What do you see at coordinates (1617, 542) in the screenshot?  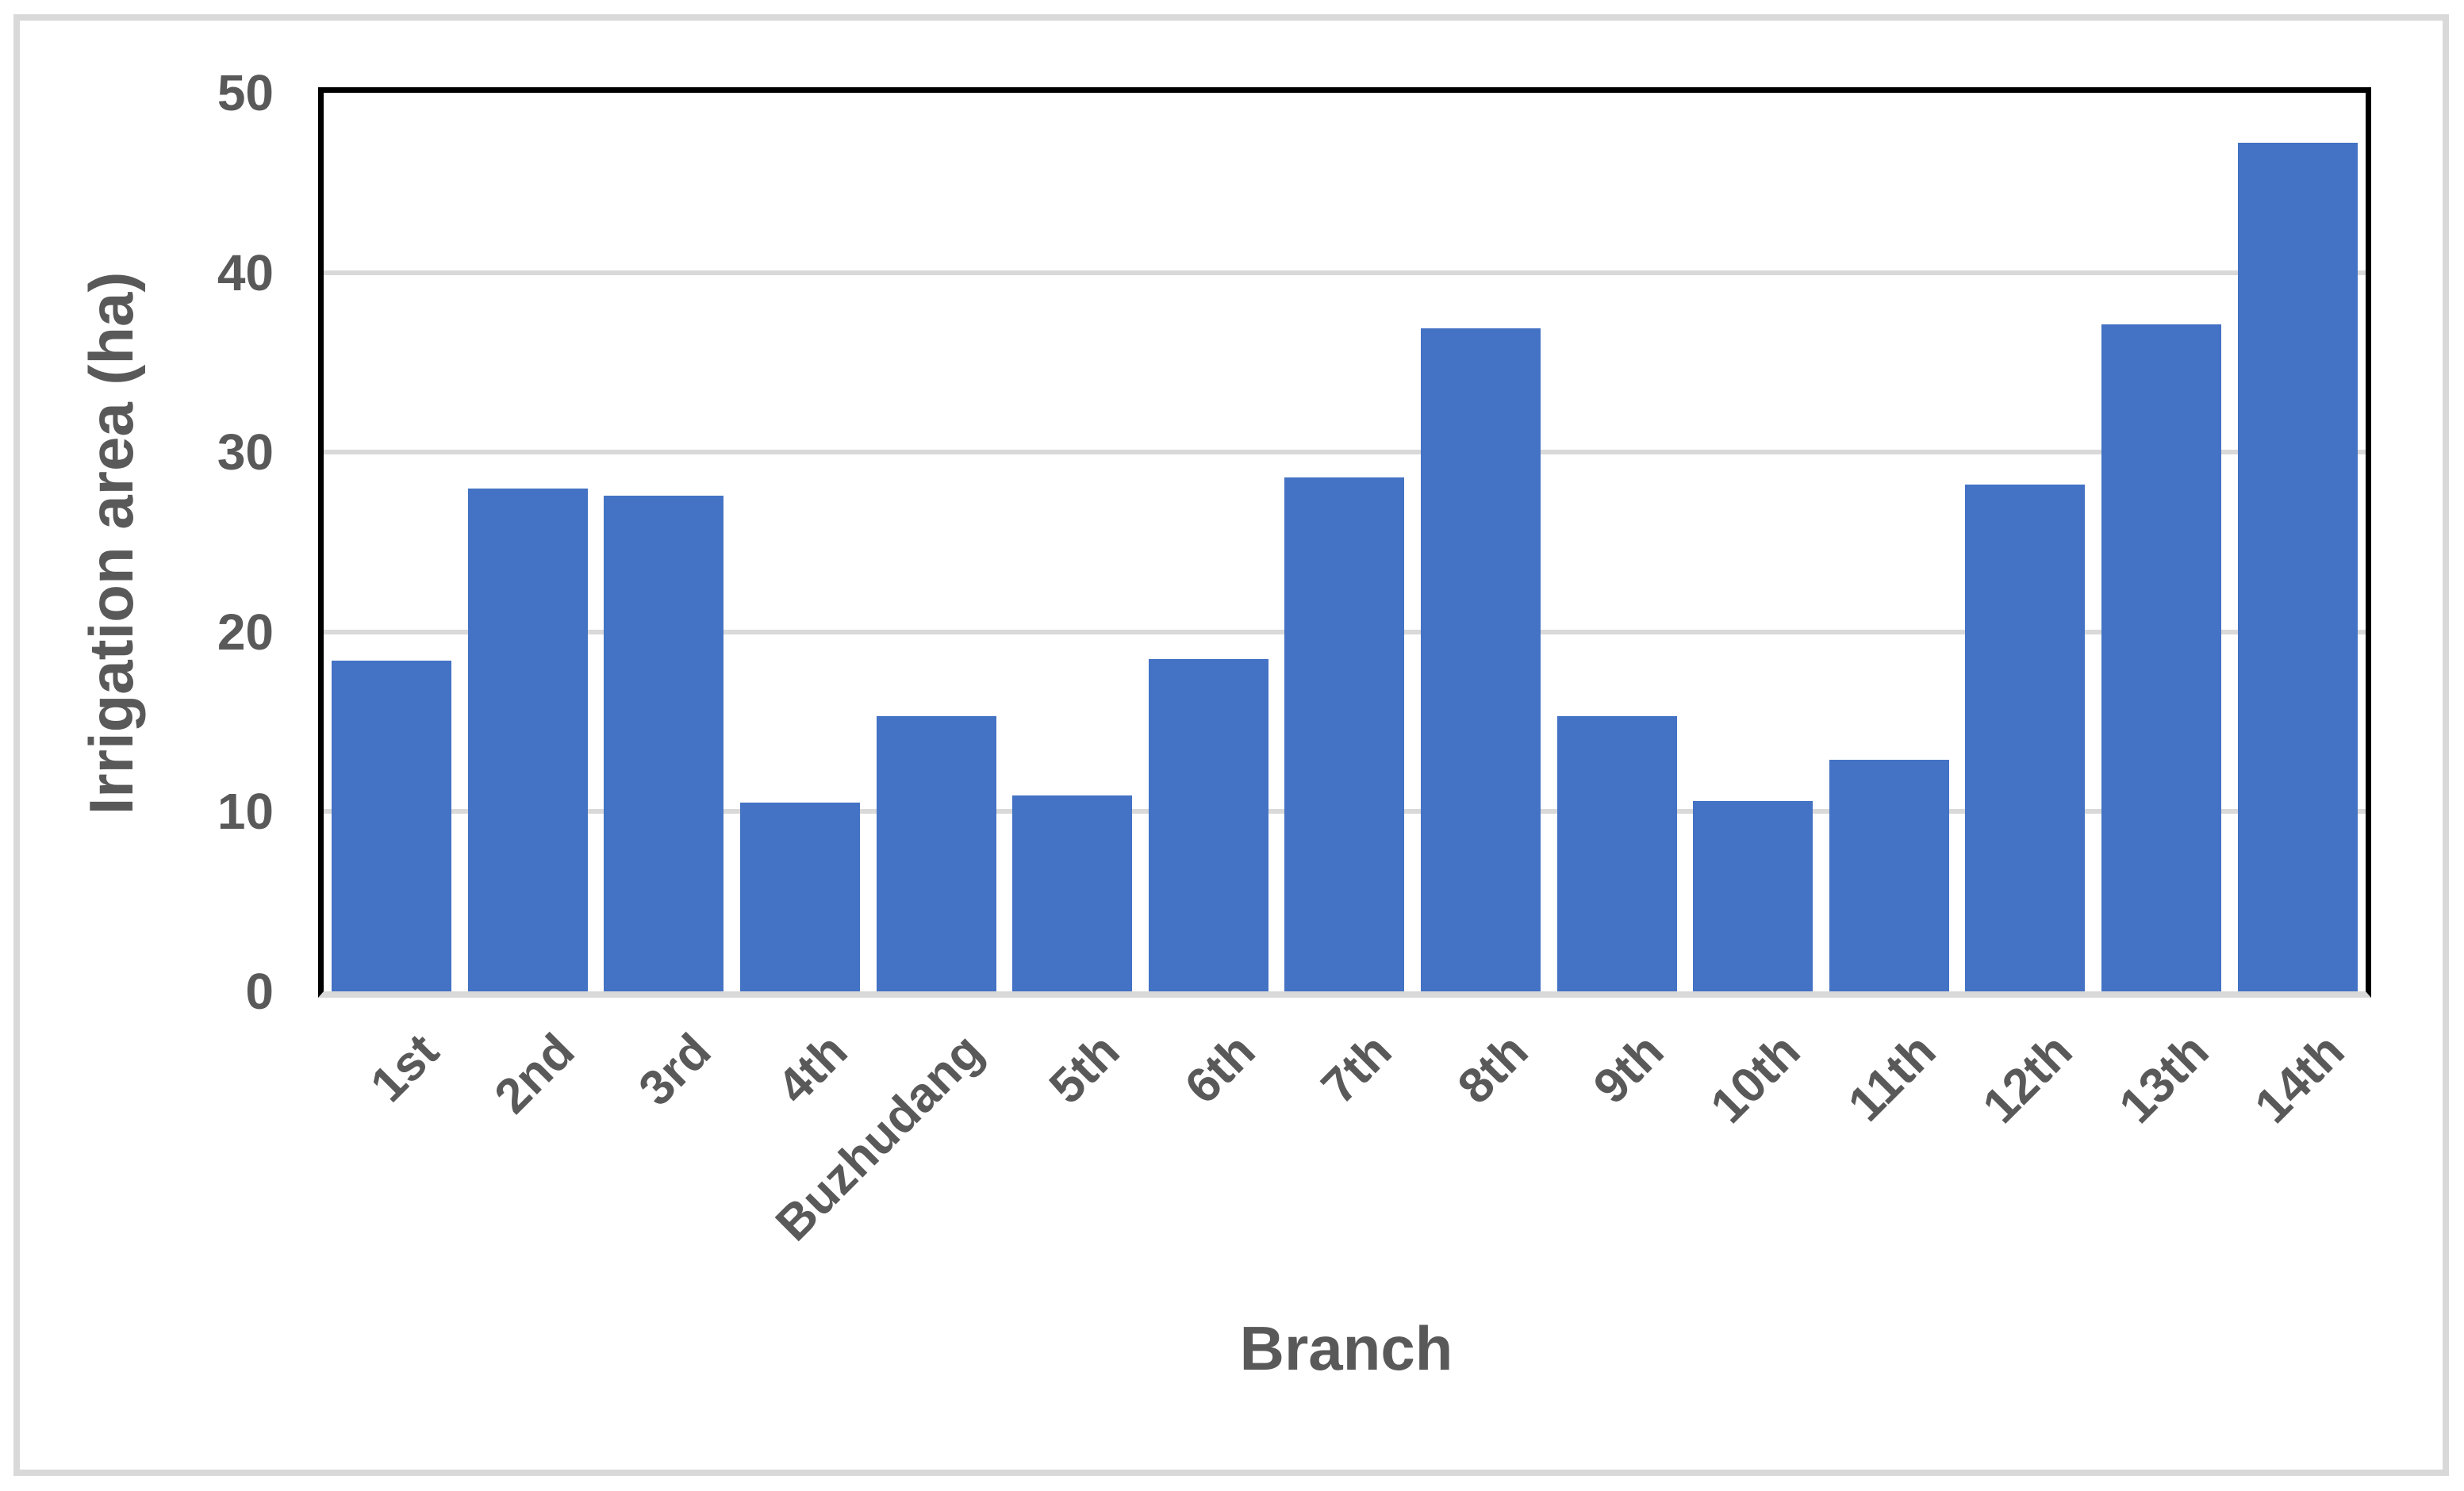 I see `bar-slot-9th` at bounding box center [1617, 542].